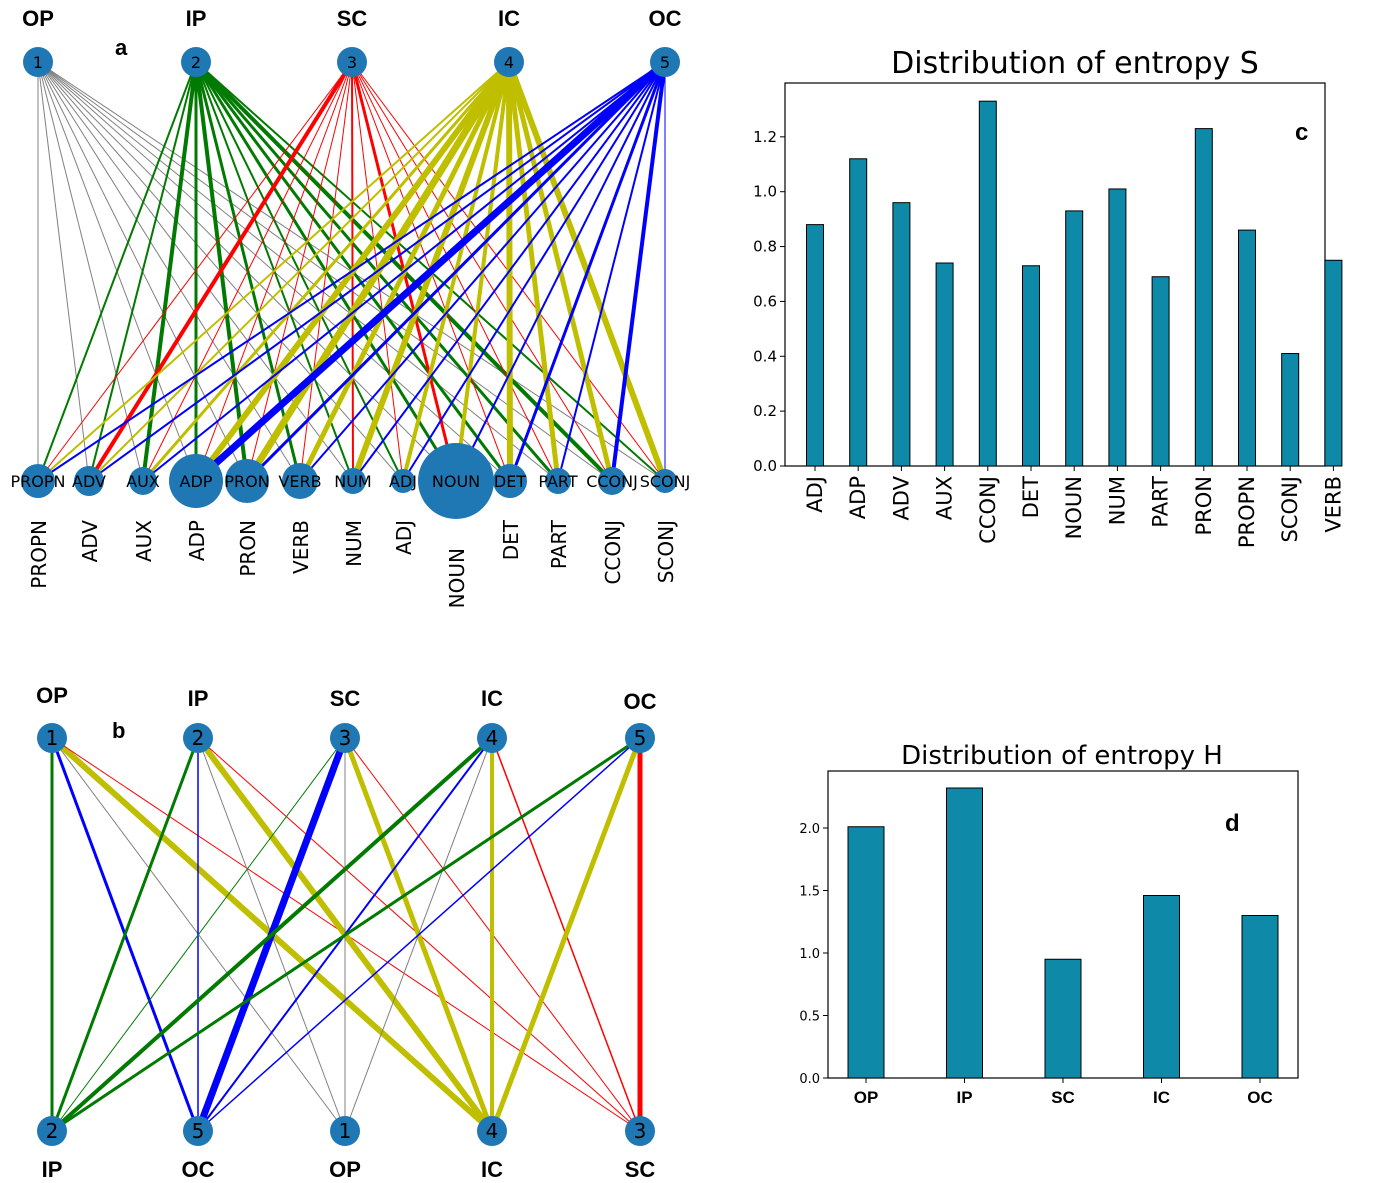 The width and height of the screenshot is (1383, 1183). Describe the element at coordinates (1031, 497) in the screenshot. I see `x-tick-label: DET` at that location.